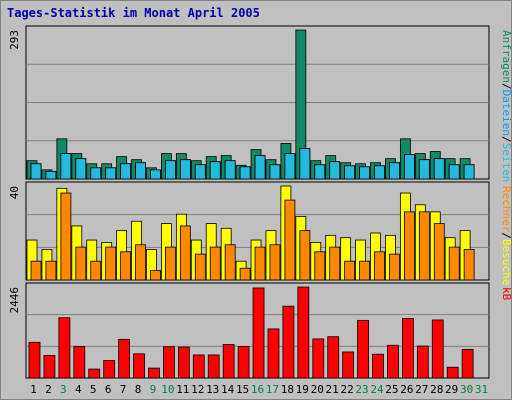 Image resolution: width=512 pixels, height=401 pixels. What do you see at coordinates (14, 300) in the screenshot?
I see `y-max-label-kb: 2446` at bounding box center [14, 300].